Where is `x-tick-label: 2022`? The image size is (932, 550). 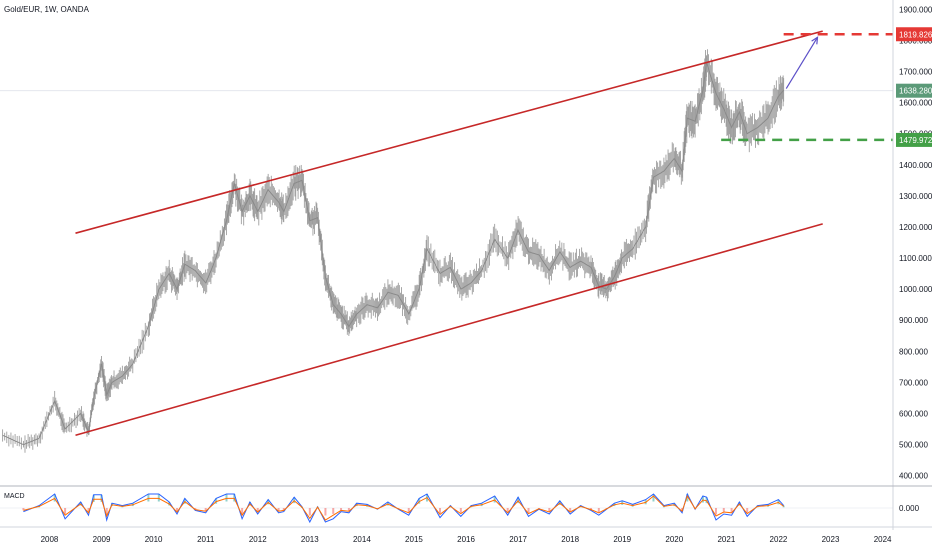 x-tick-label: 2022 is located at coordinates (779, 539).